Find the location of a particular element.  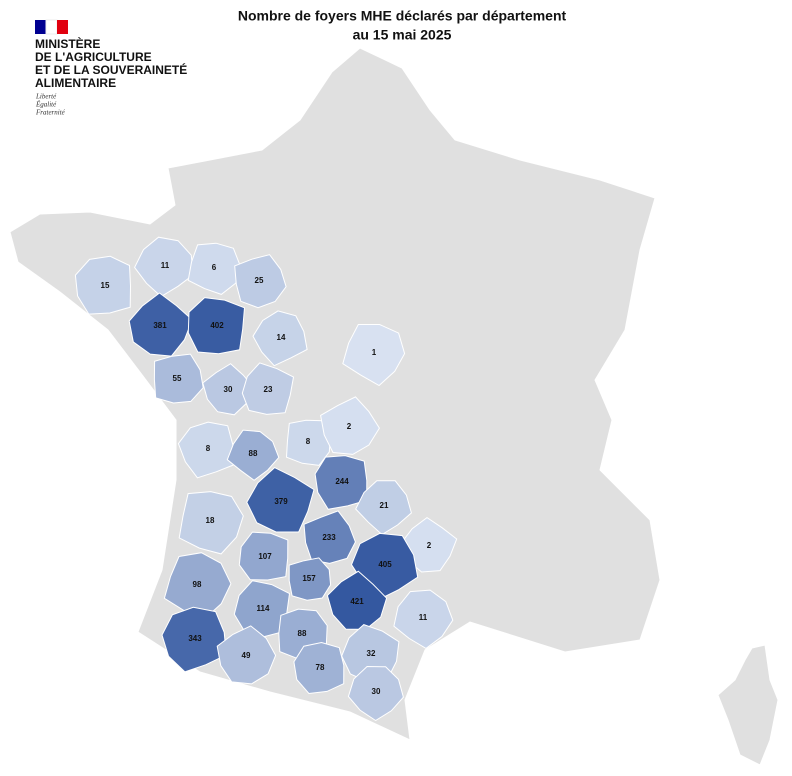

ministry-line: DE L'AGRICULTURE is located at coordinates (93, 57).